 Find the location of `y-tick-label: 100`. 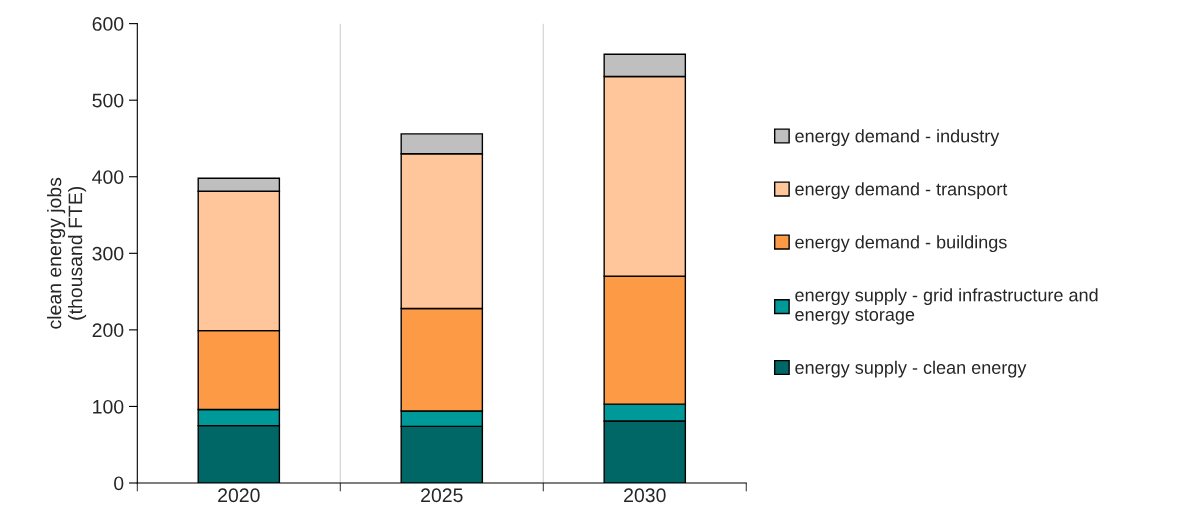

y-tick-label: 100 is located at coordinates (108, 406).